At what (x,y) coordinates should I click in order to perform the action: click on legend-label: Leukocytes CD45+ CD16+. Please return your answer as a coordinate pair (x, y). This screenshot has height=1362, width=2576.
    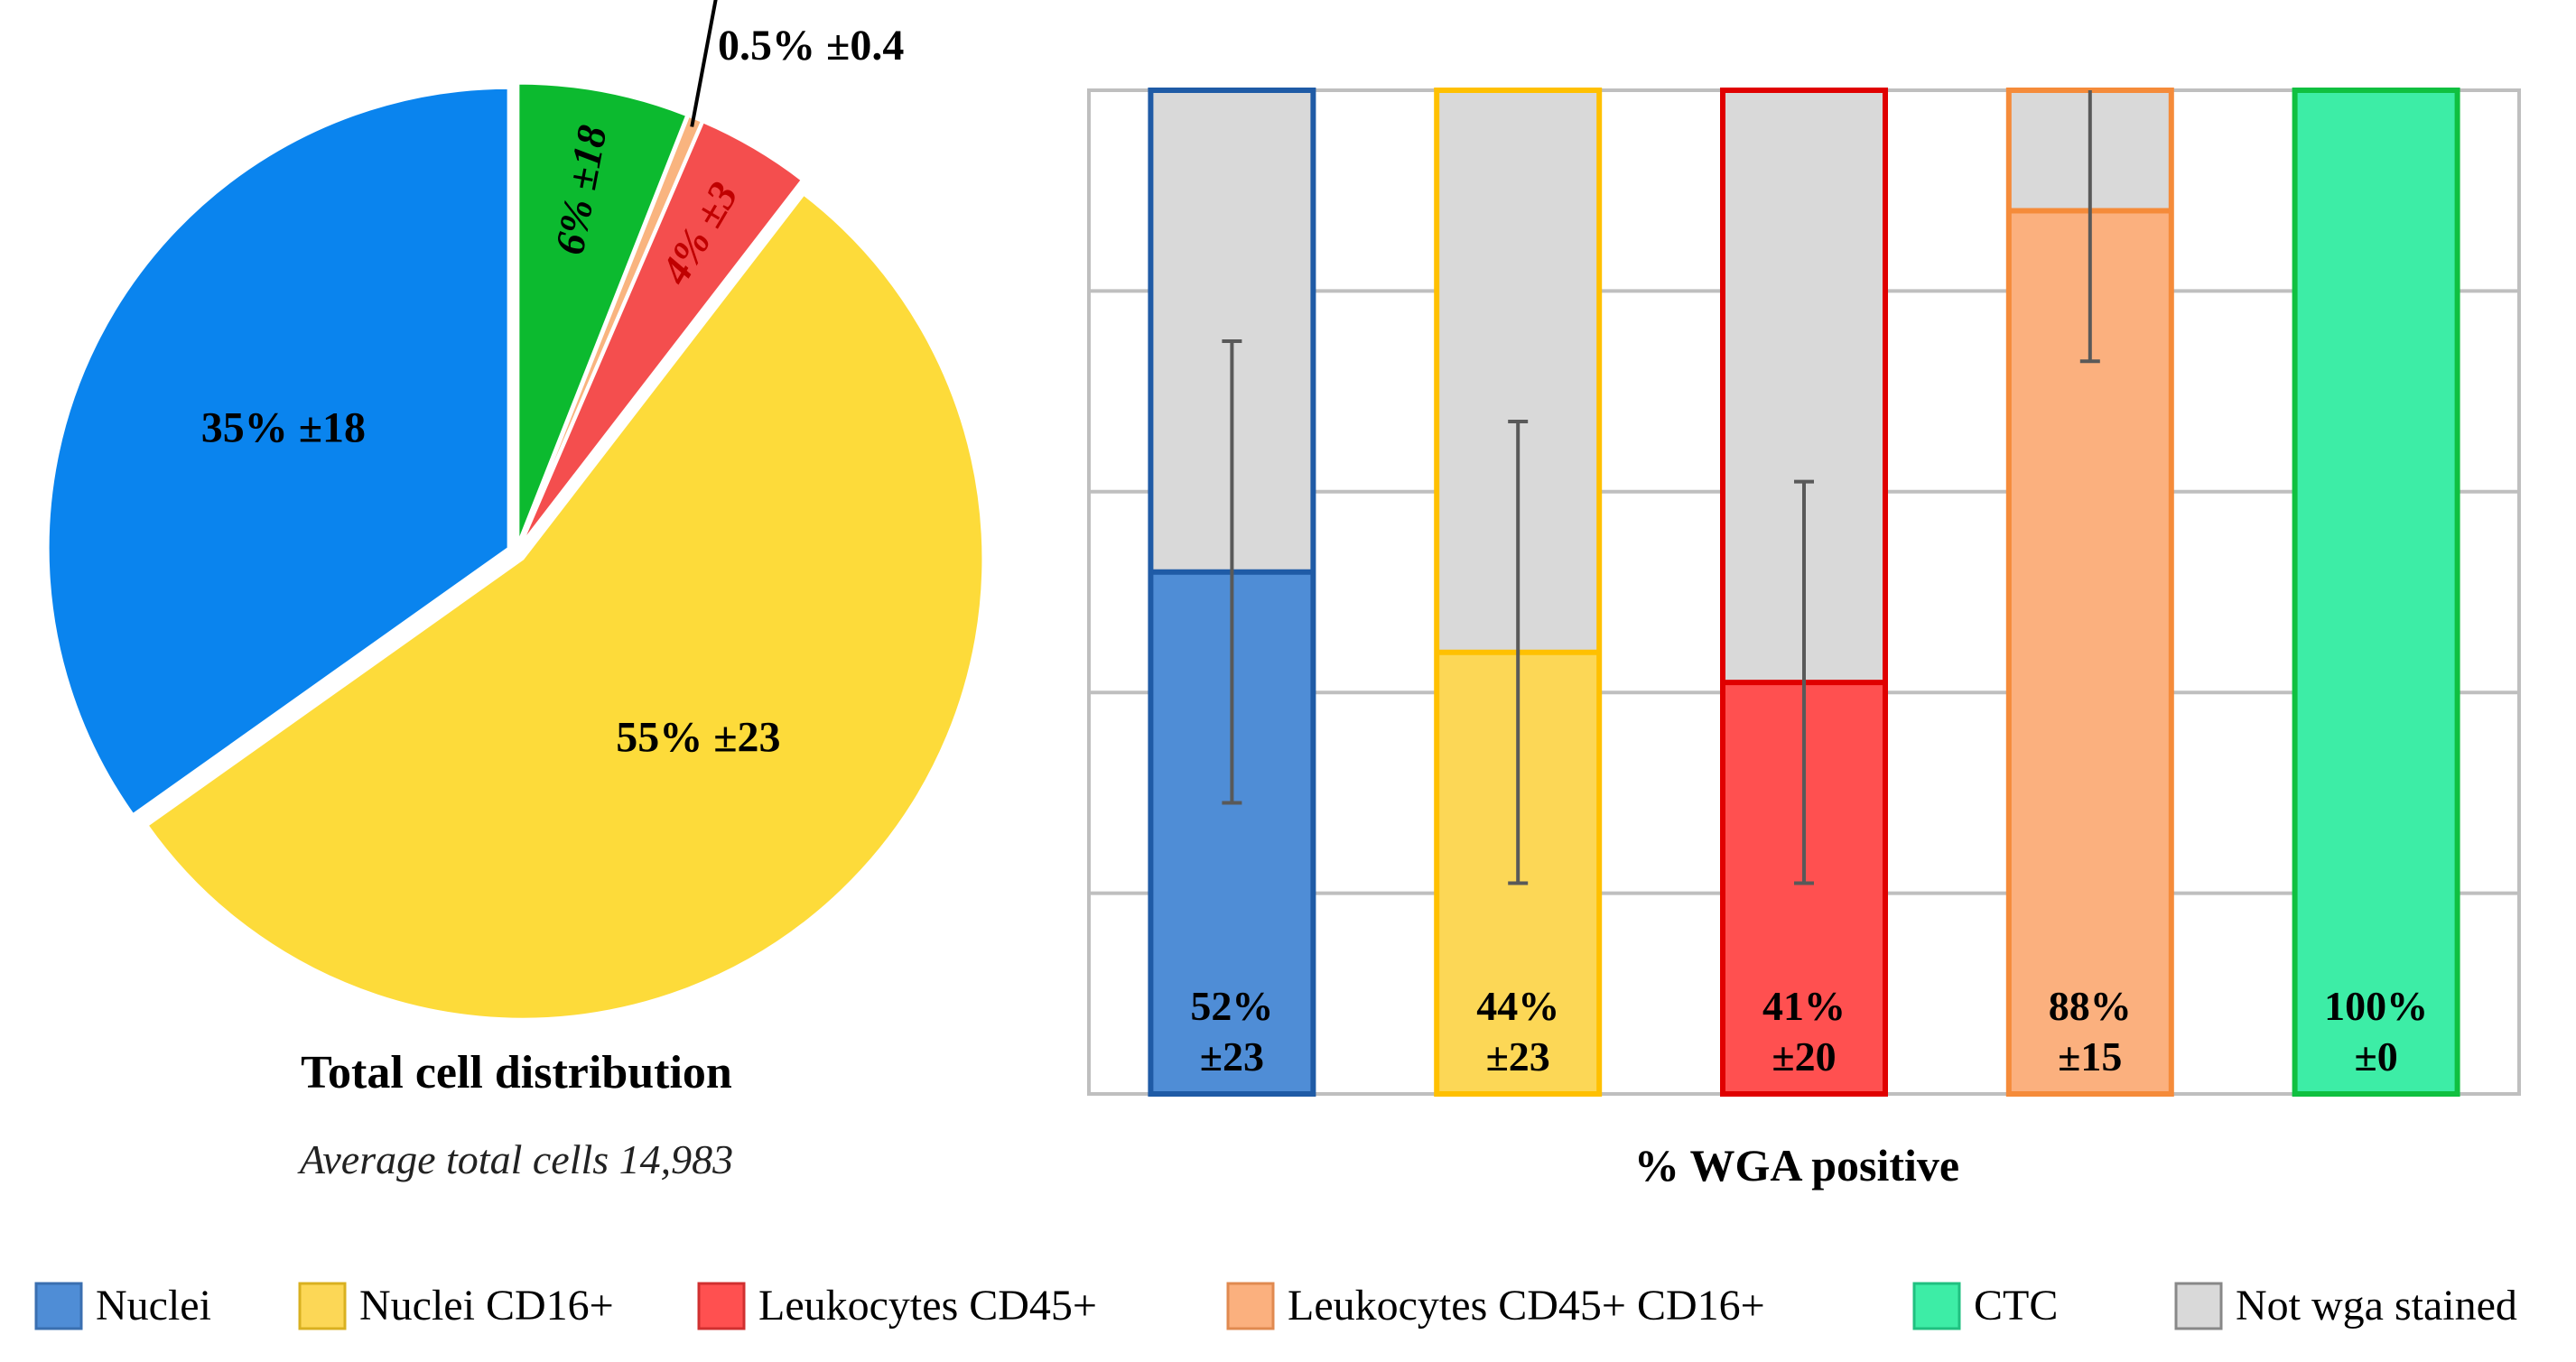
    Looking at the image, I should click on (1526, 1306).